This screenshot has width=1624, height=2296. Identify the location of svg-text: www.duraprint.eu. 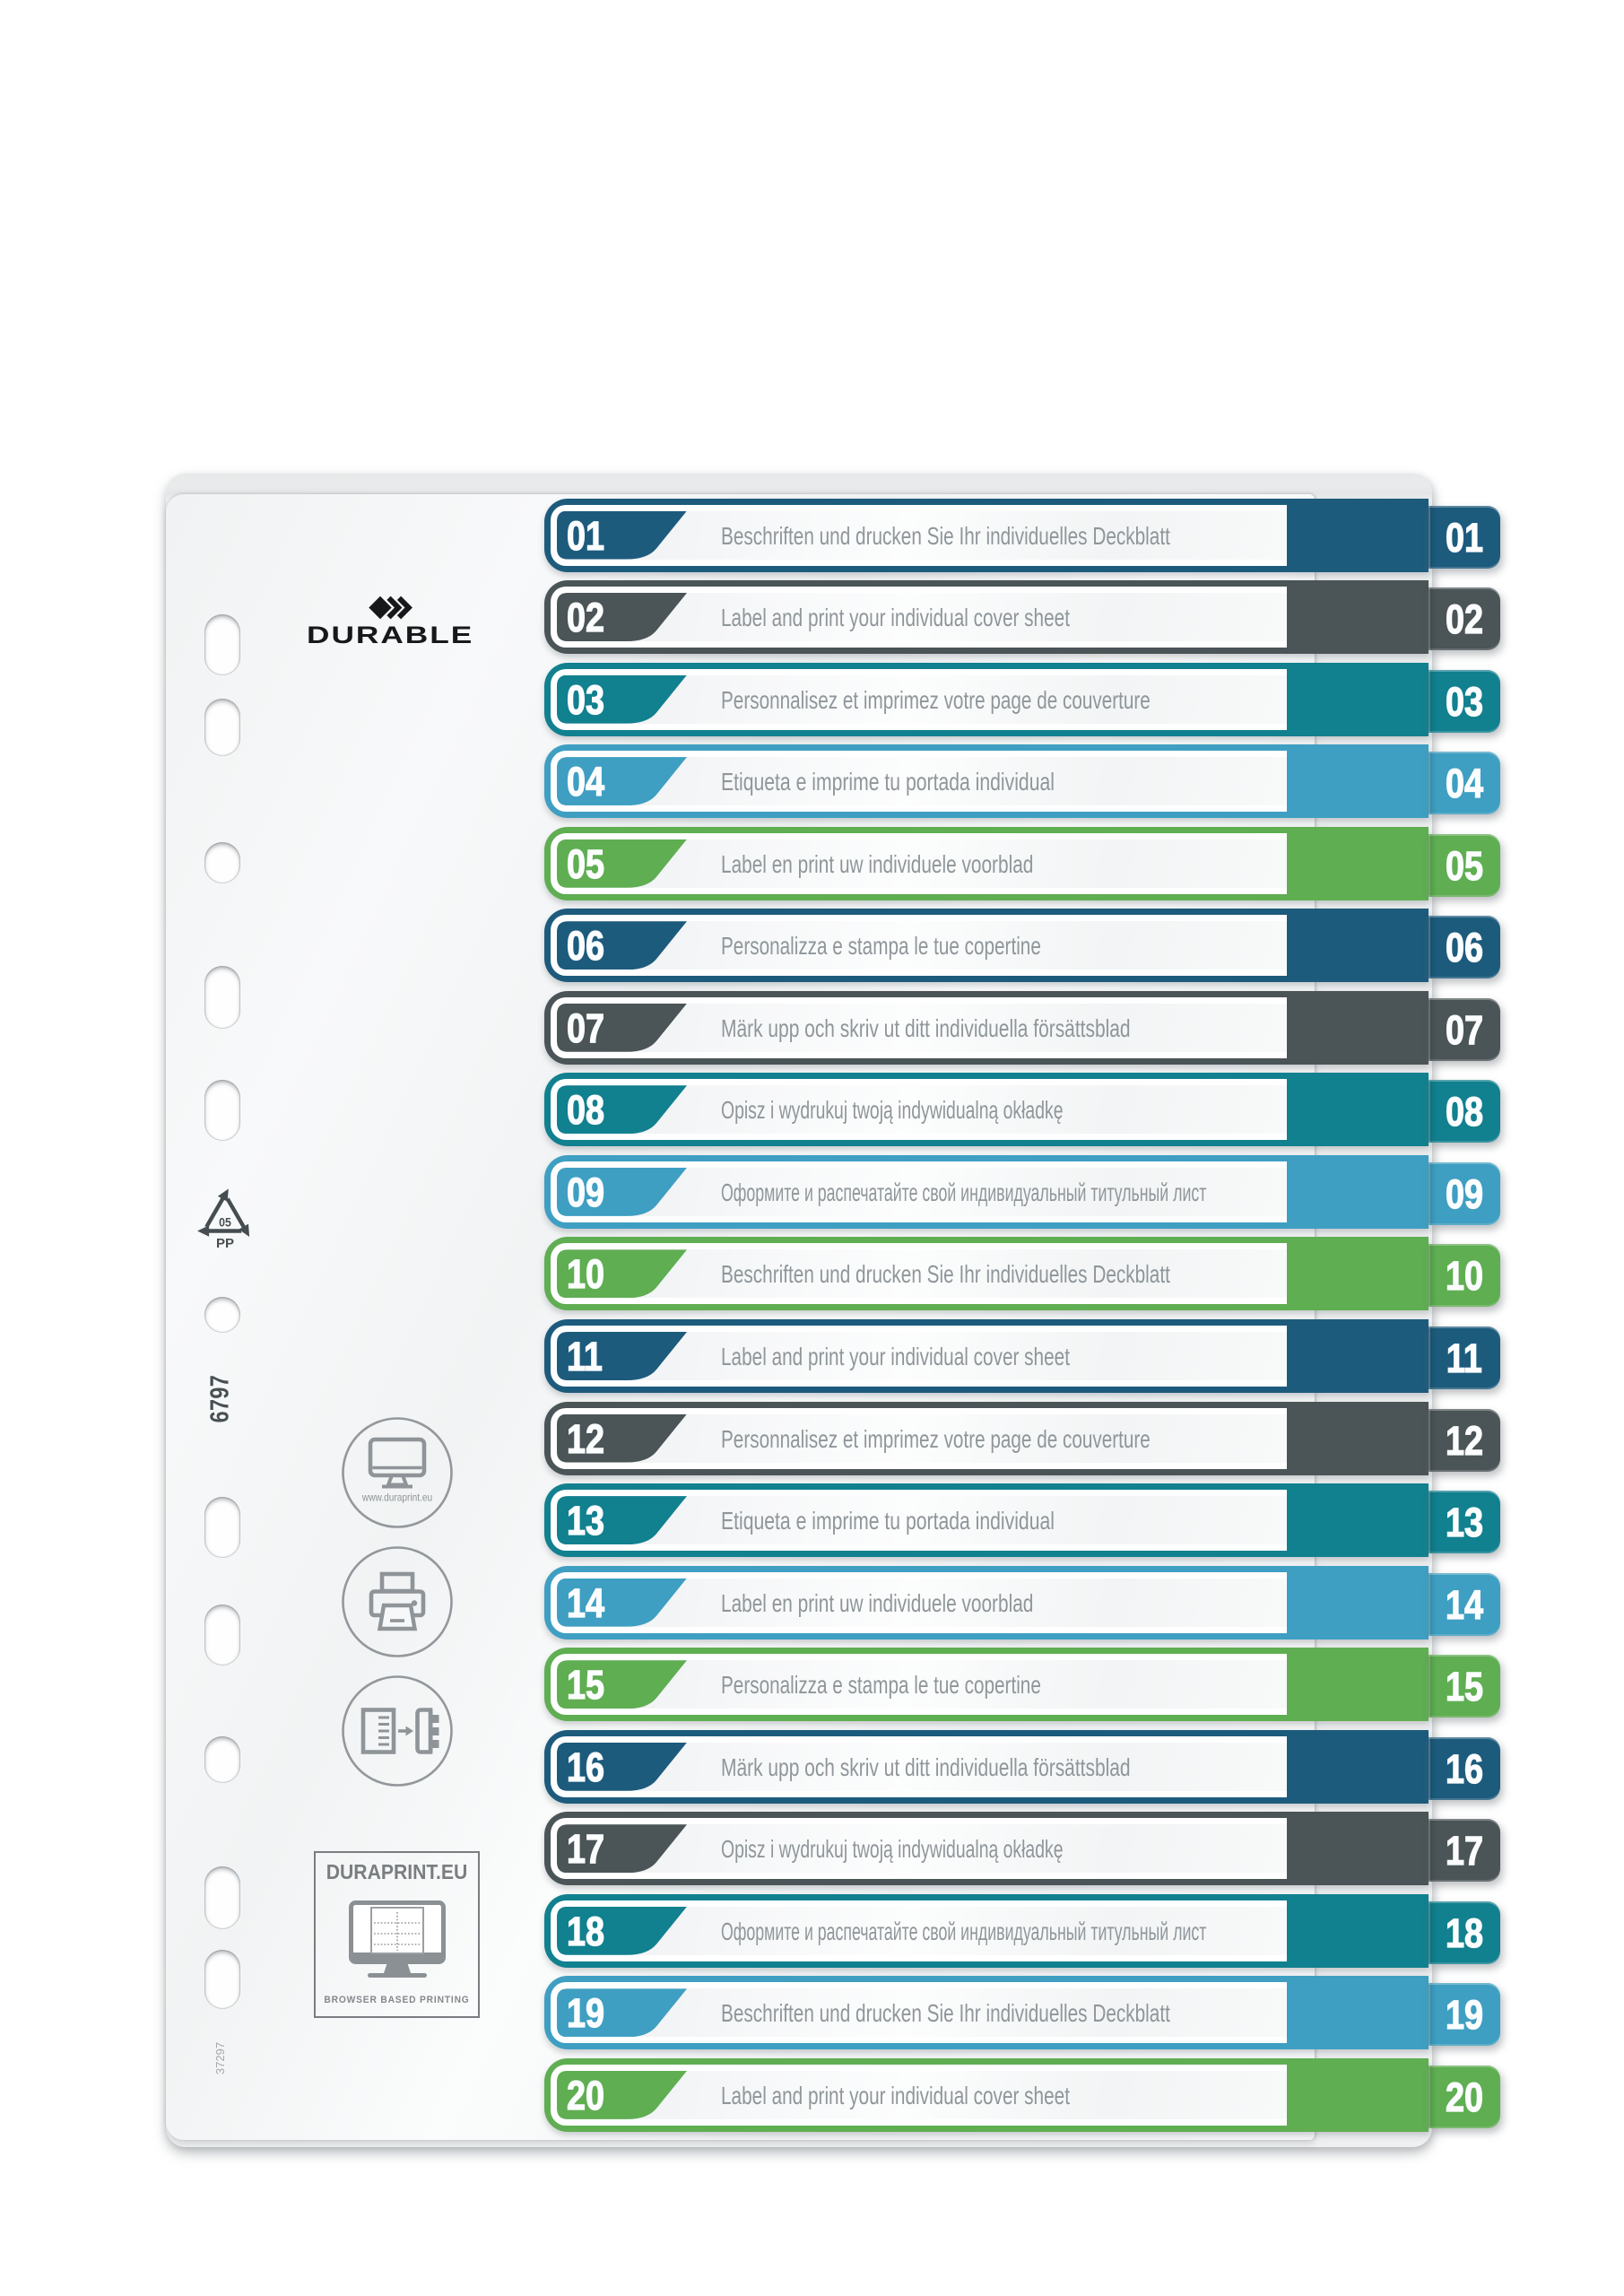
(396, 1498).